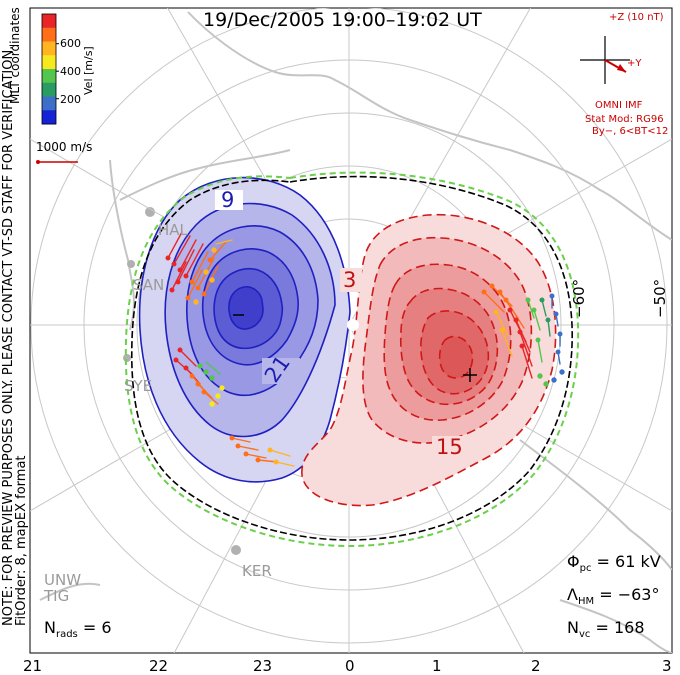 This screenshot has height=675, width=680. I want to click on mlt-label-3: 3, so click(667, 666).